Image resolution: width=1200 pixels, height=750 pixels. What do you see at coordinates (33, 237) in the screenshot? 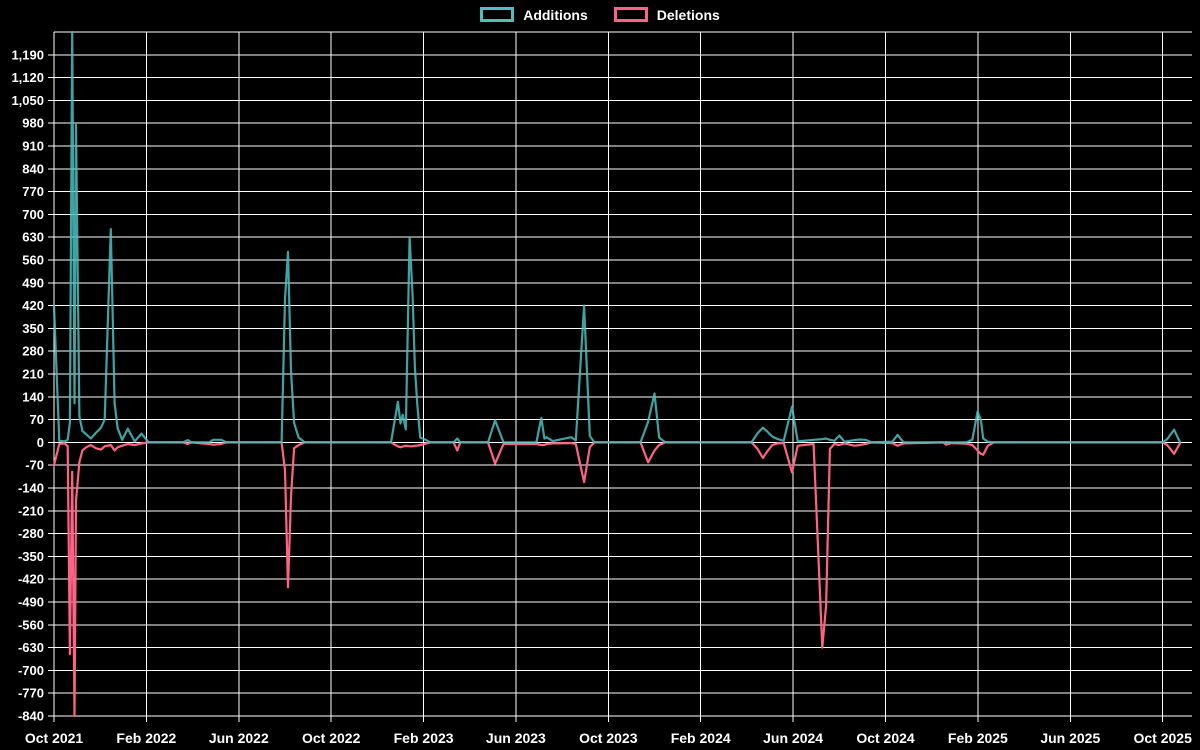
I see `svg-text: 630` at bounding box center [33, 237].